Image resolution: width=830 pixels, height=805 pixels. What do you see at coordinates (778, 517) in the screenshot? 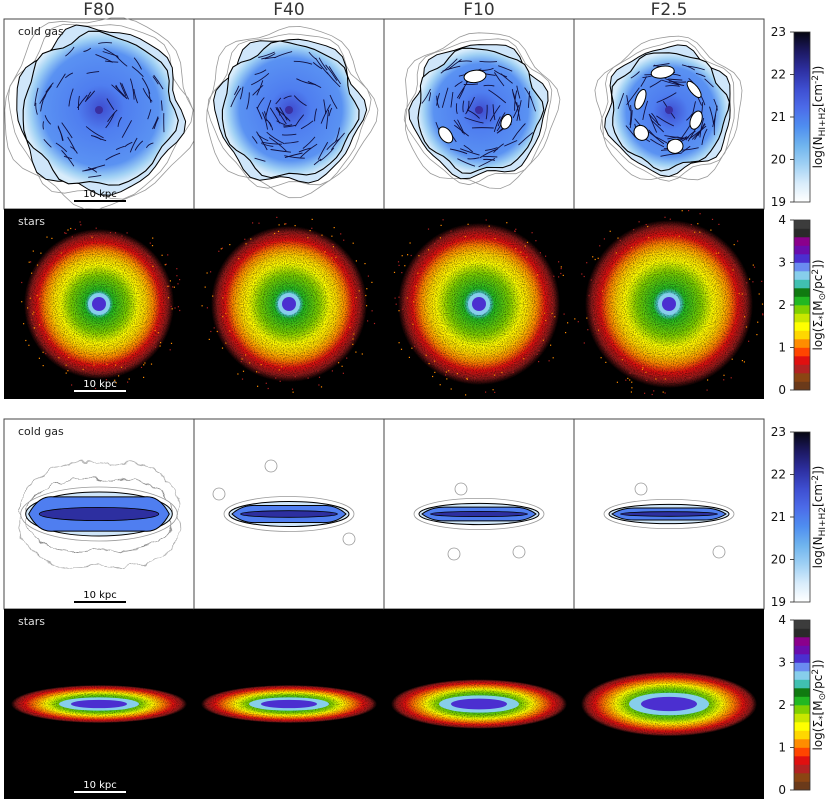
I see `colorbar-tick-label: 21` at bounding box center [778, 517].